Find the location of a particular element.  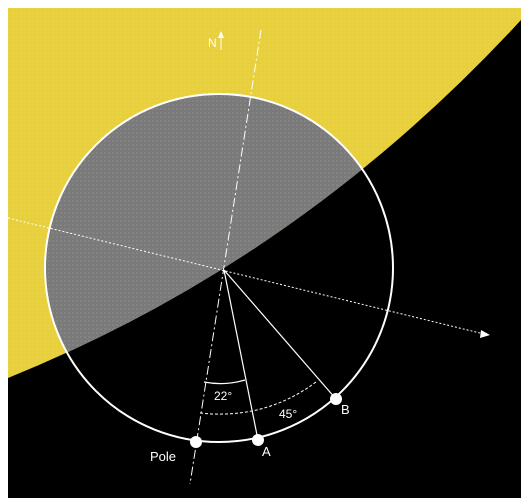

angle-label-22: 22° is located at coordinates (223, 396).